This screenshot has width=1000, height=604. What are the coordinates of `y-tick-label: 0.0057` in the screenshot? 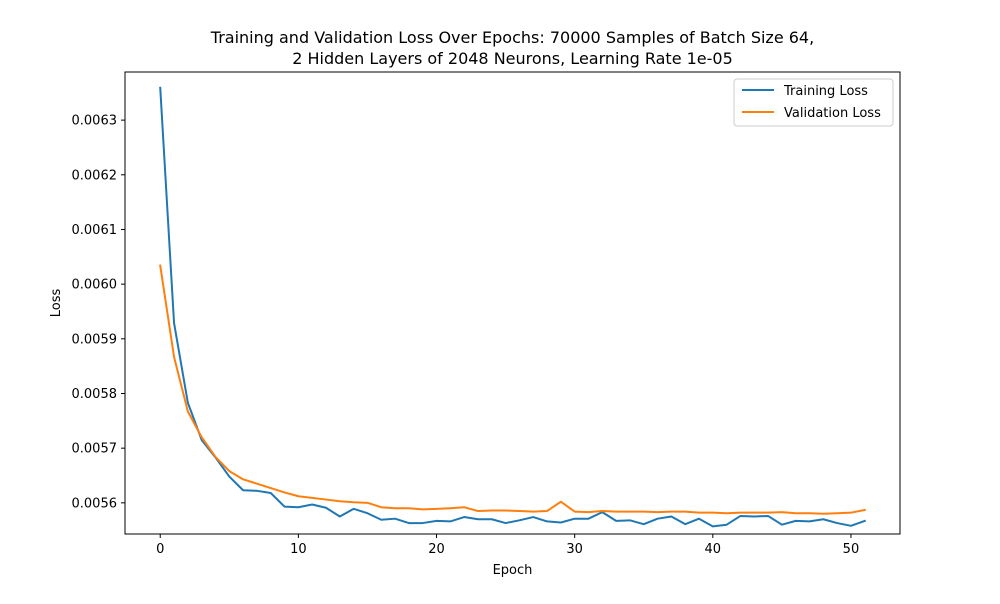 It's located at (95, 449).